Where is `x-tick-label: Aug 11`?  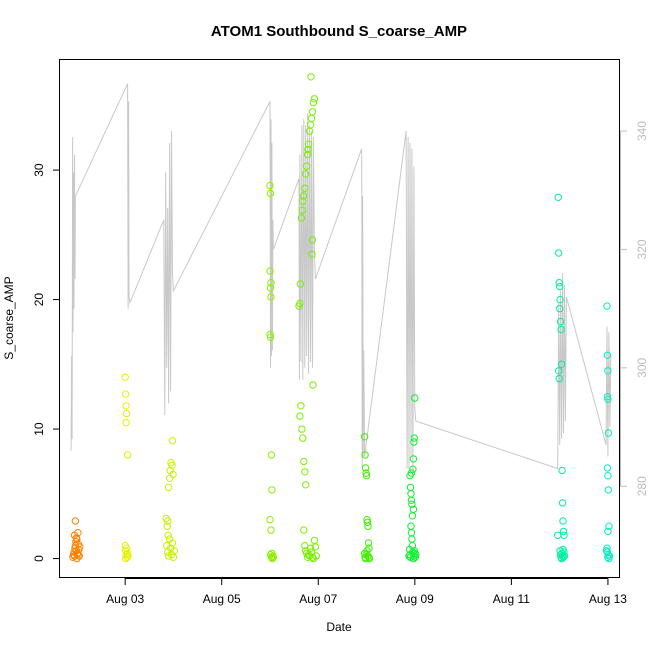
x-tick-label: Aug 11 is located at coordinates (511, 599).